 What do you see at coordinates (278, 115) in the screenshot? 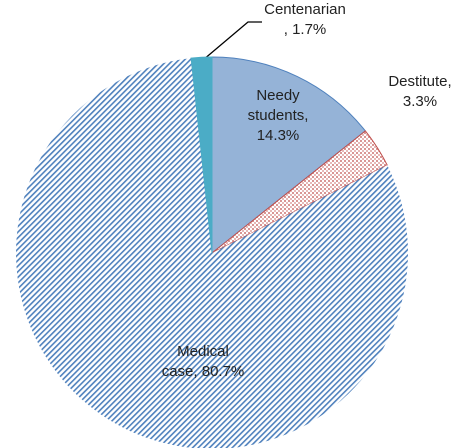
I see `data-label: Needy students, 14.3%` at bounding box center [278, 115].